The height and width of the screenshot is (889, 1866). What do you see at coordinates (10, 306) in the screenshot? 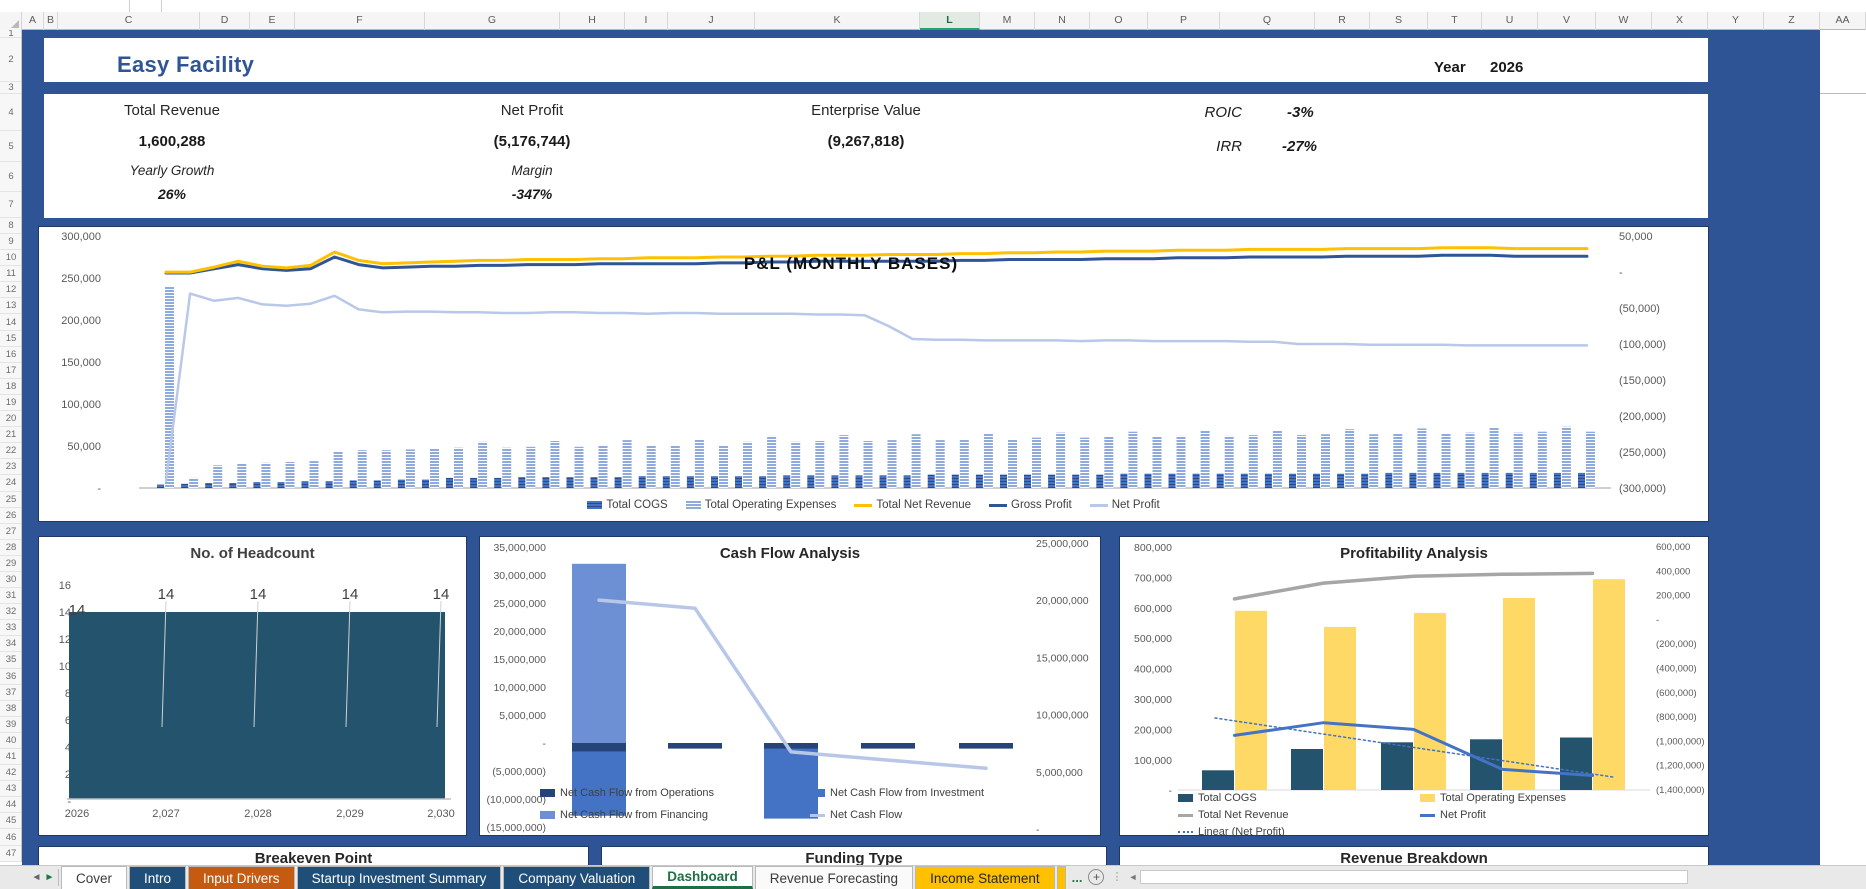
I see `row-header-13: 13` at bounding box center [10, 306].